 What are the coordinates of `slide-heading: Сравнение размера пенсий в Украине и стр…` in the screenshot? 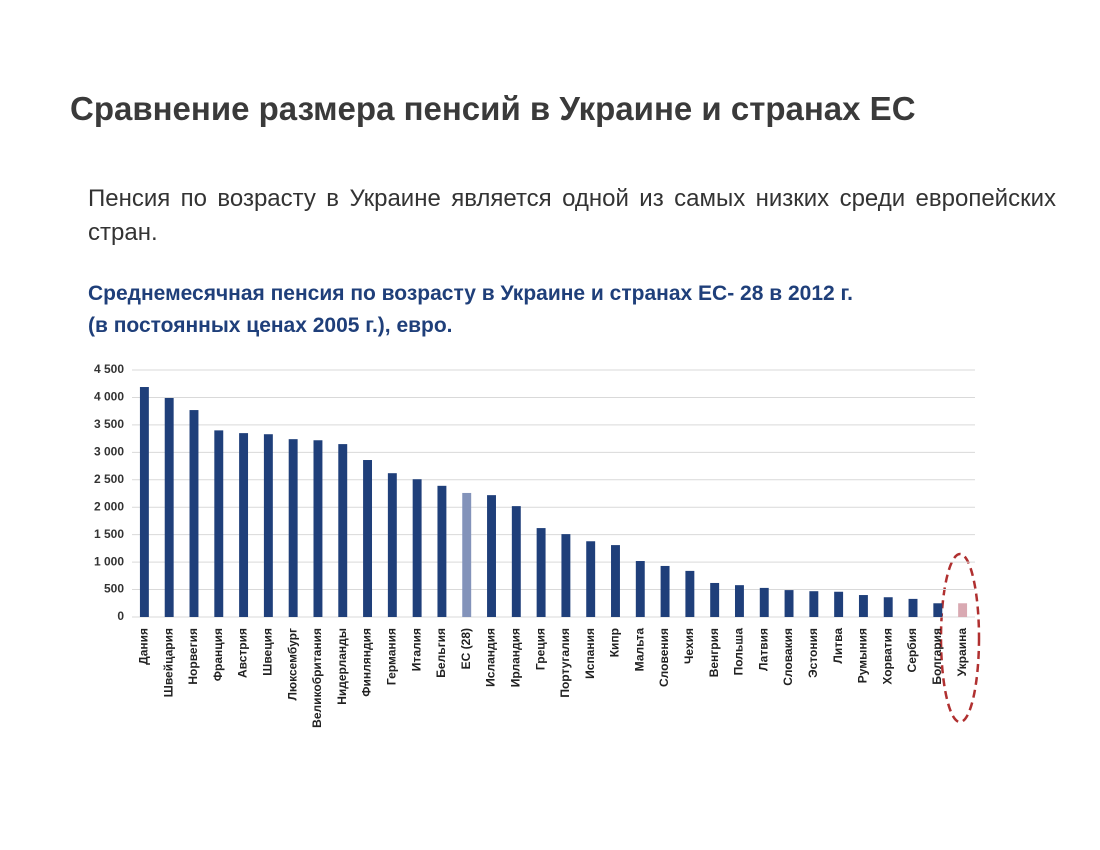 It's located at (493, 108).